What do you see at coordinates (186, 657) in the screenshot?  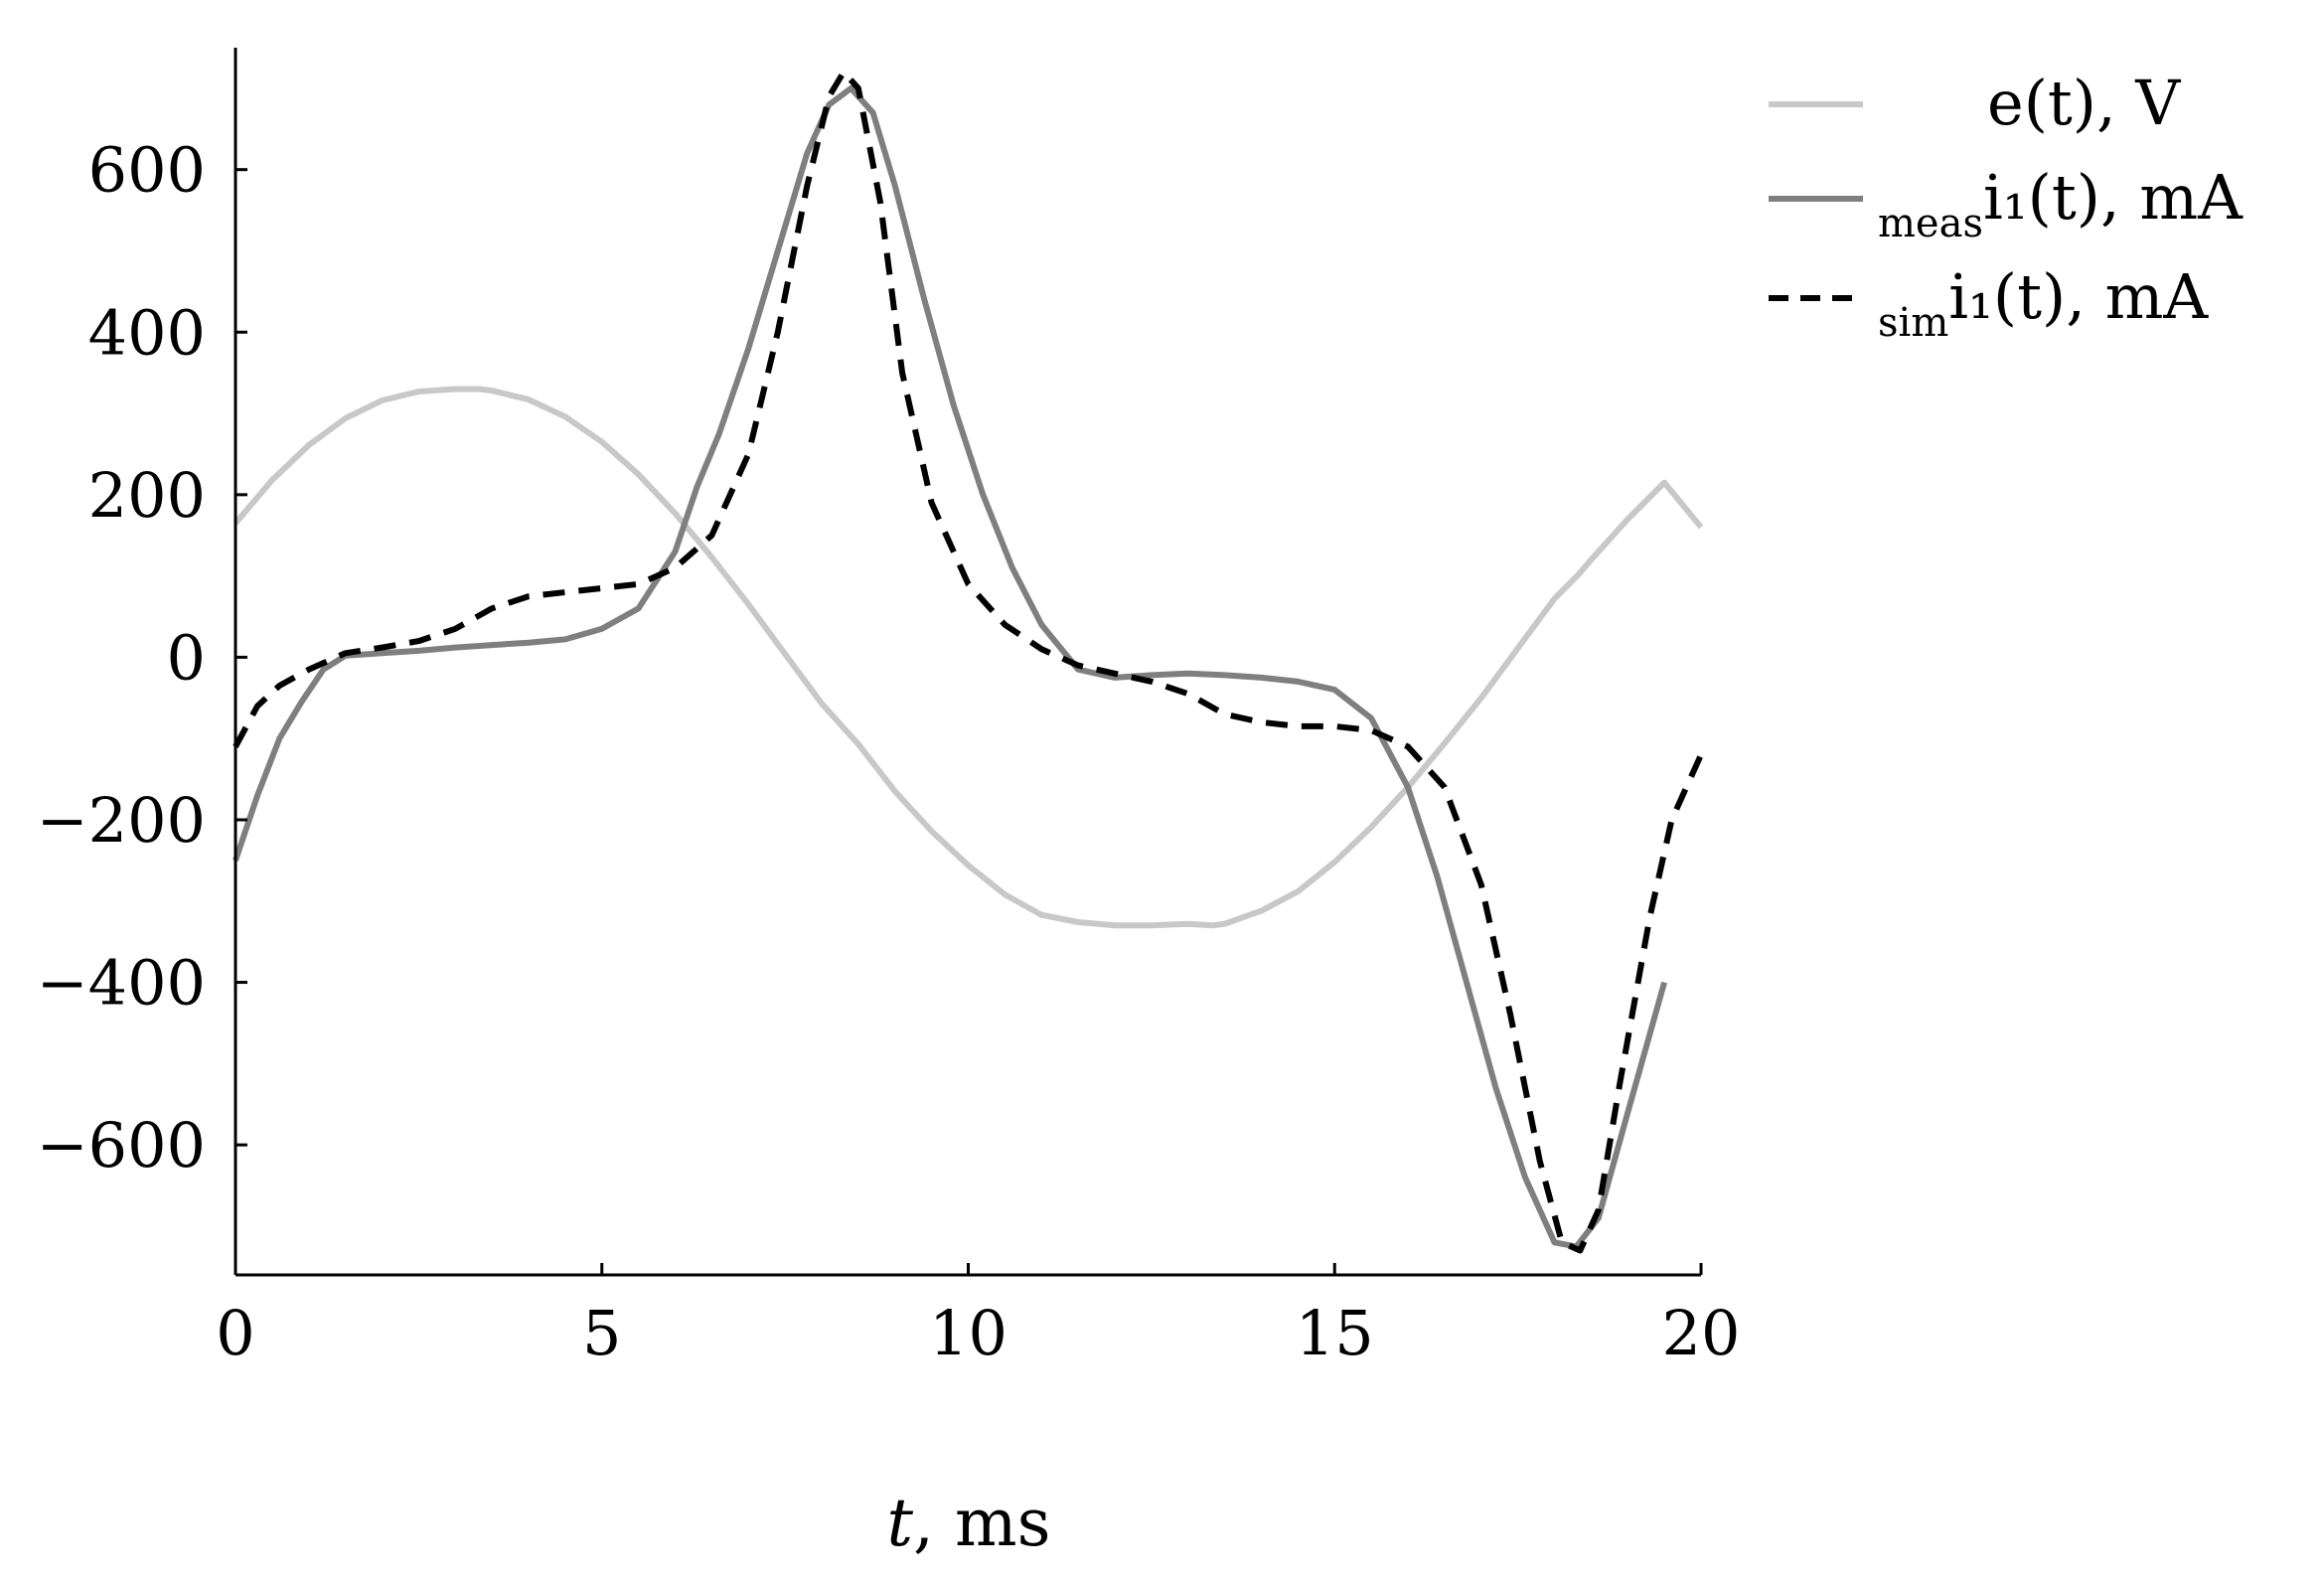 I see `y-tick-label: 0` at bounding box center [186, 657].